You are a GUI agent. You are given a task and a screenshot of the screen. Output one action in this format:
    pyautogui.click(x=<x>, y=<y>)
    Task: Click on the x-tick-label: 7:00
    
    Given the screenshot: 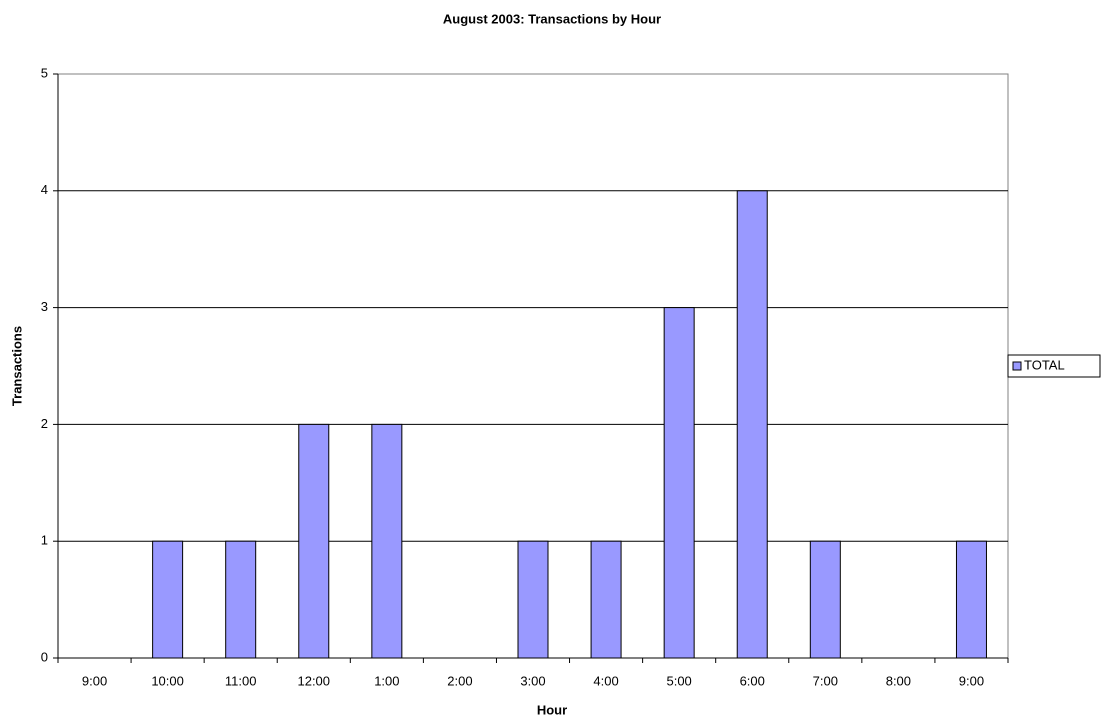 What is the action you would take?
    pyautogui.click(x=825, y=680)
    